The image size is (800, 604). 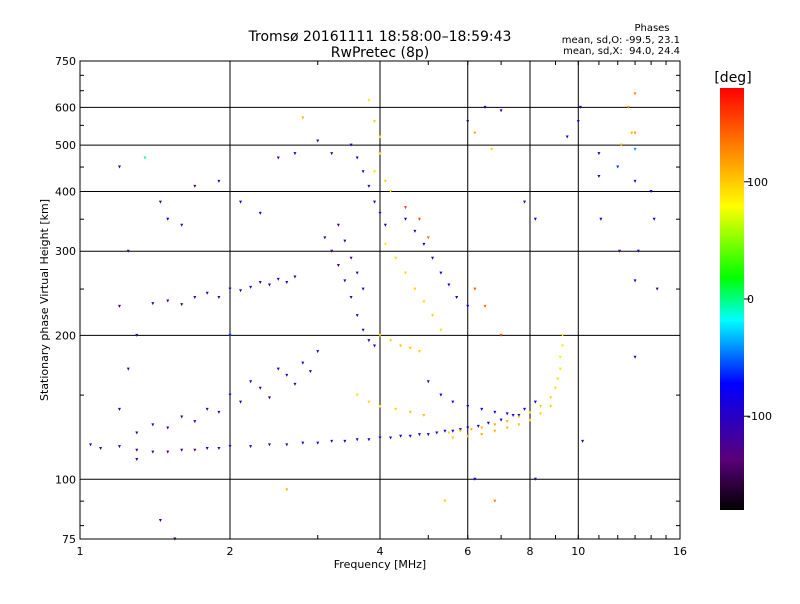 What do you see at coordinates (467, 551) in the screenshot?
I see `x-tick-label: 6` at bounding box center [467, 551].